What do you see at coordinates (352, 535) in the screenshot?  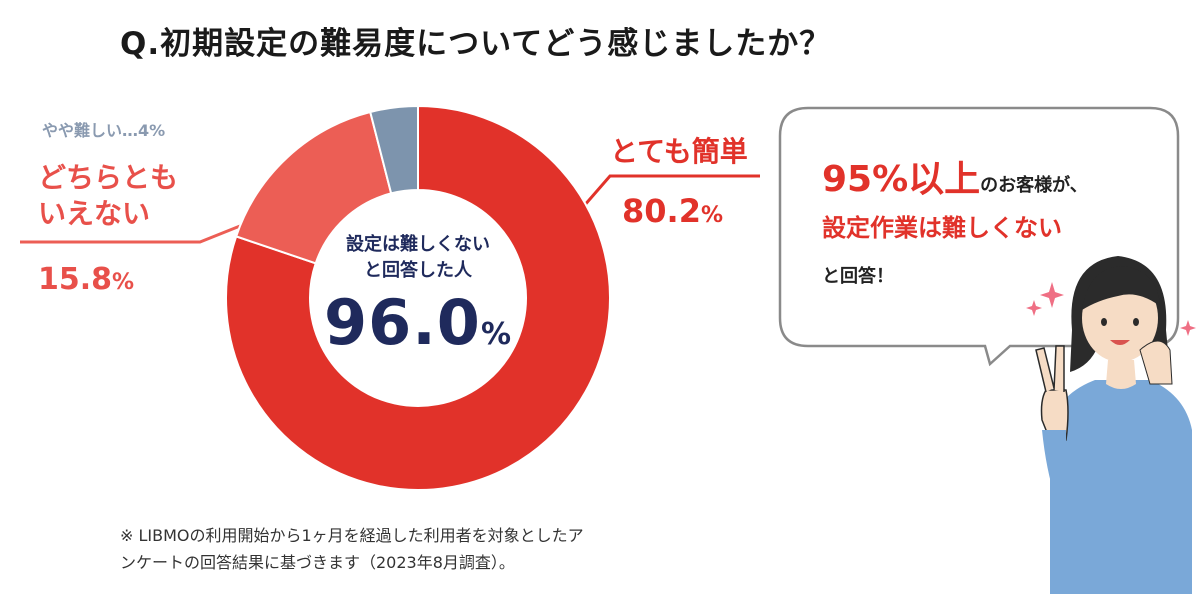 I see `footnote-line1: ※ LIBMOの利用開始から1ヶ月を経過した利用者を対象としたア` at bounding box center [352, 535].